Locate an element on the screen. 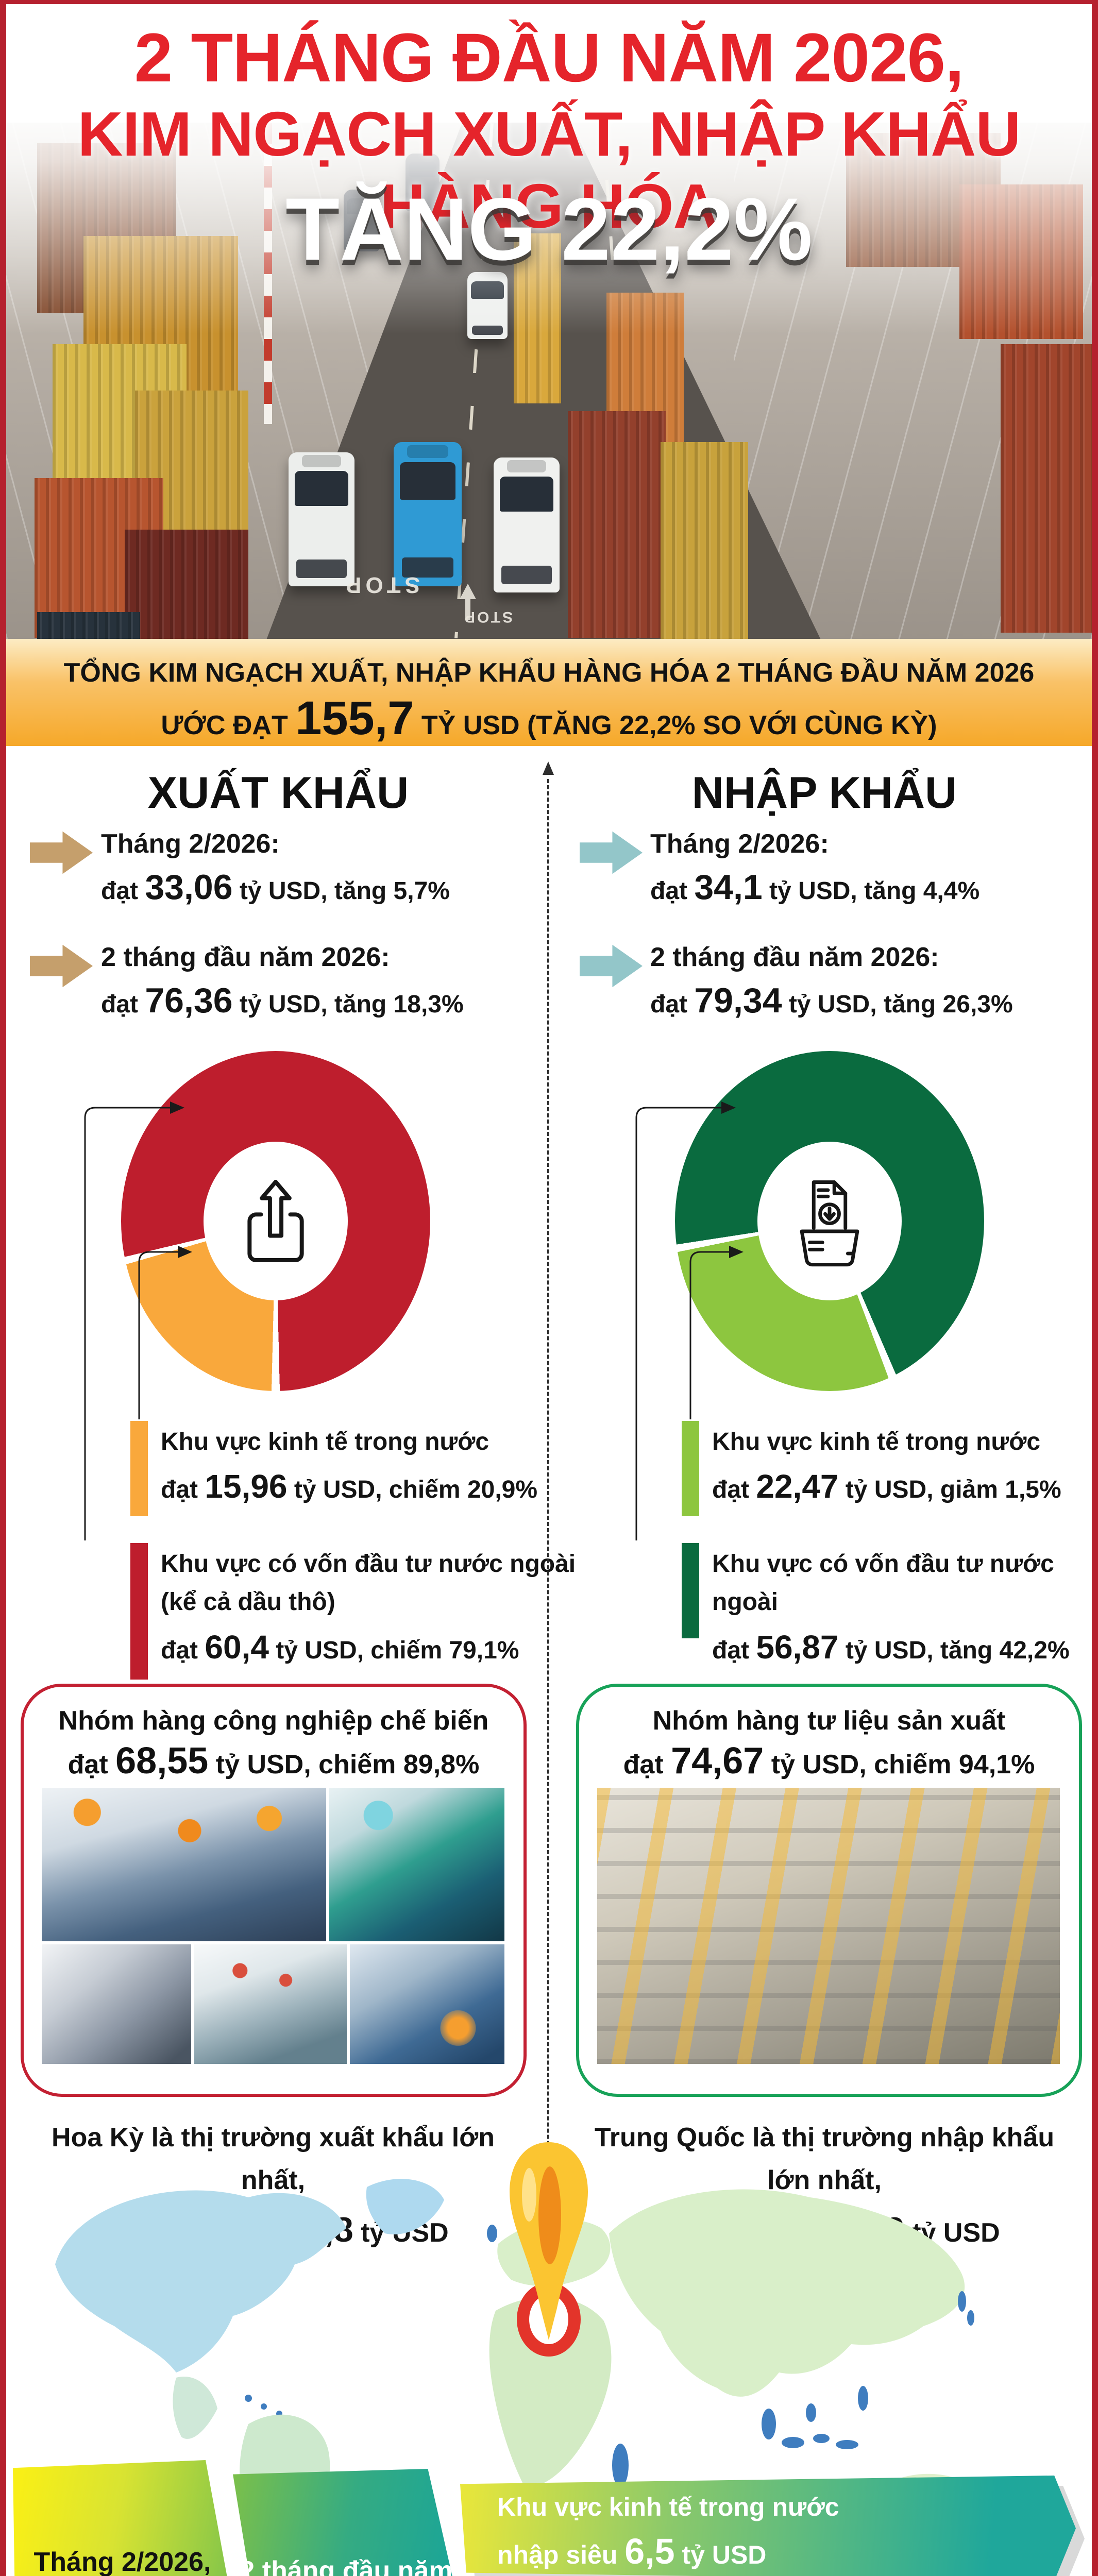 The width and height of the screenshot is (1098, 2576). export-icon is located at coordinates (275, 1221).